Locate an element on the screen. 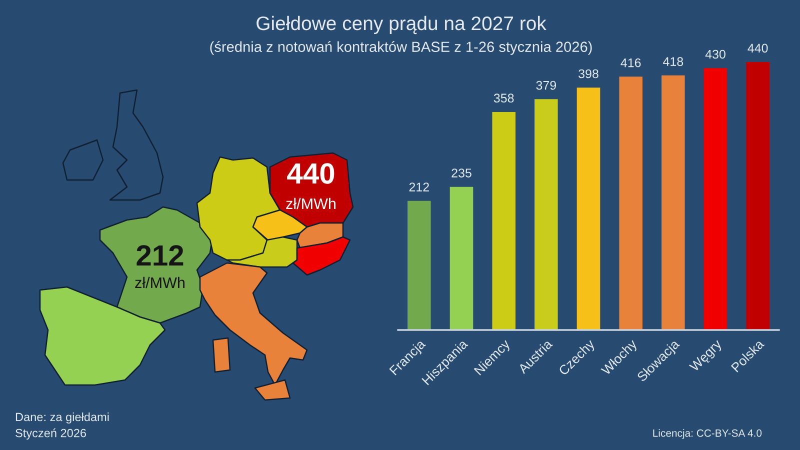 The image size is (800, 450). data-label: 379 is located at coordinates (546, 85).